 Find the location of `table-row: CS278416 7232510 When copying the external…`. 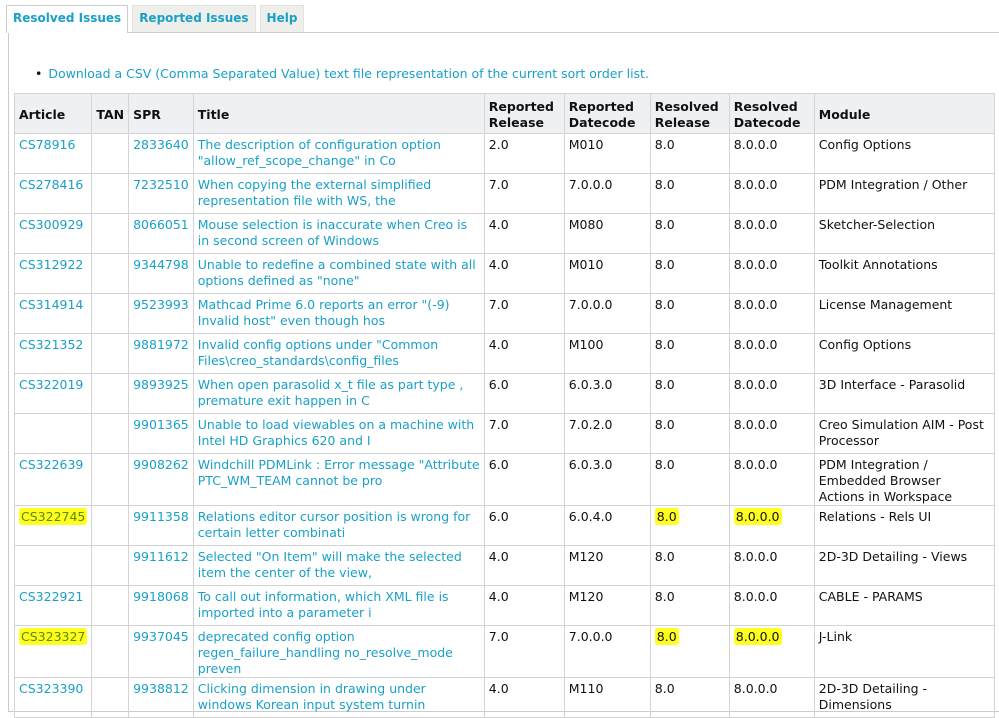

table-row: CS278416 7232510 When copying the external… is located at coordinates (504, 193).